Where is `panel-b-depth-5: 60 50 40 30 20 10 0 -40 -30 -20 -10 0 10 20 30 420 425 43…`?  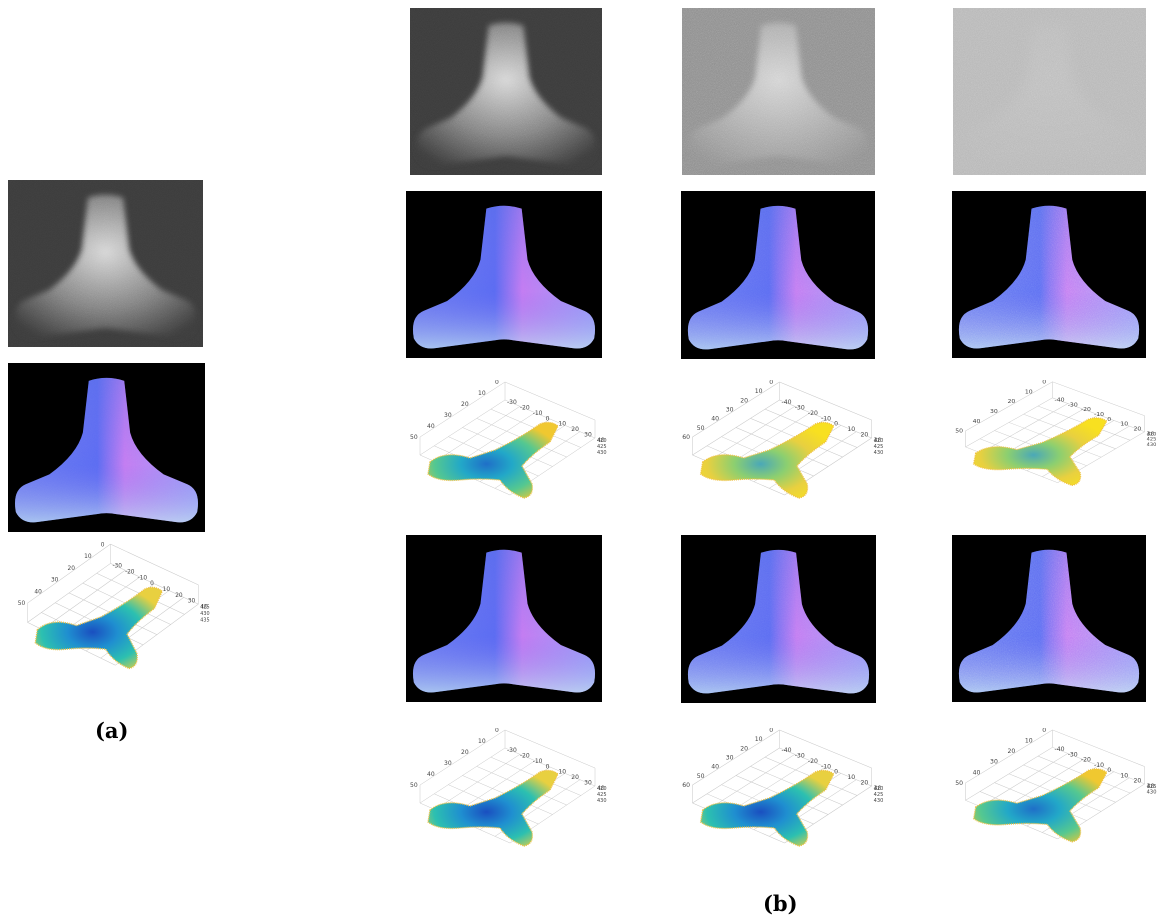
panel-b-depth-5: 60 50 40 30 20 10 0 -40 -30 -20 -10 0 10 20 30 420 425 43… is located at coordinates (779, 797).